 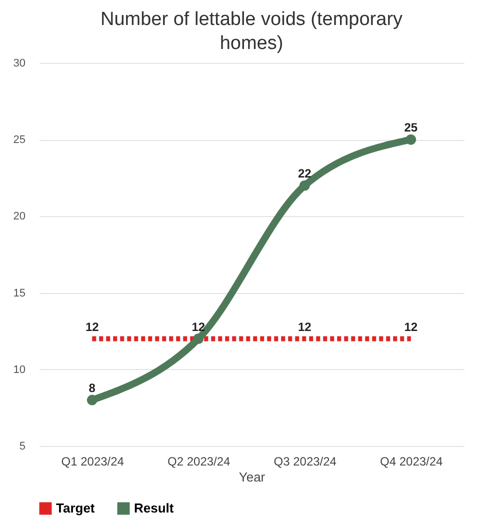 I want to click on x-tick-label: Q1 2023/24, so click(x=92, y=461).